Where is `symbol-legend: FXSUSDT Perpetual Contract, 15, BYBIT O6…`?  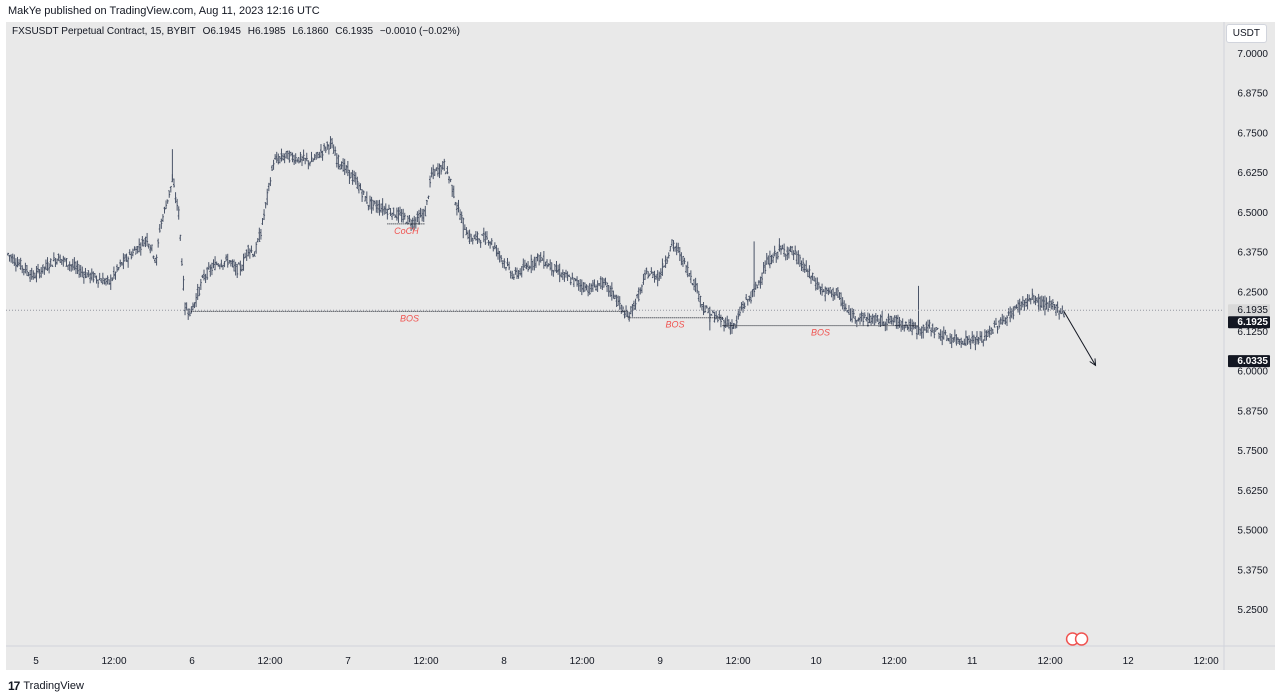
symbol-legend: FXSUSDT Perpetual Contract, 15, BYBIT O6… is located at coordinates (238, 31).